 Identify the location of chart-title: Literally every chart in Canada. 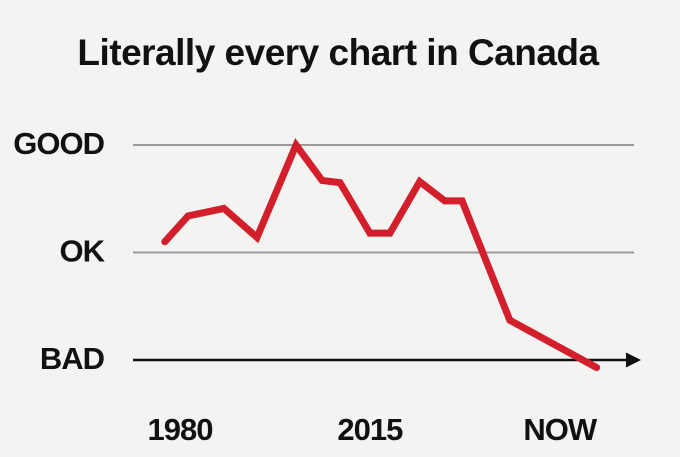
(338, 52).